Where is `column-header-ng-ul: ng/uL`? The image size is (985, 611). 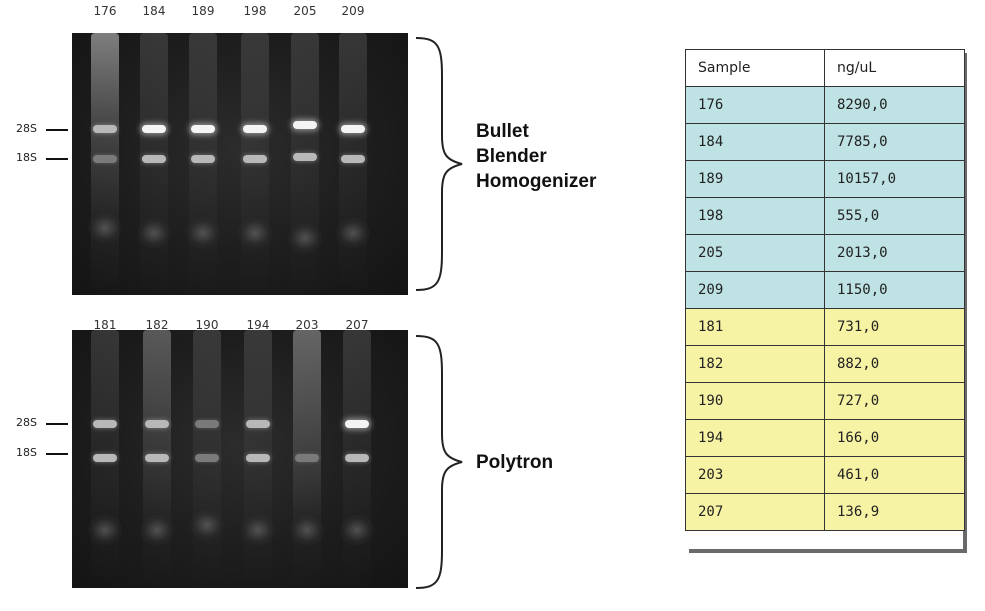 column-header-ng-ul: ng/uL is located at coordinates (894, 68).